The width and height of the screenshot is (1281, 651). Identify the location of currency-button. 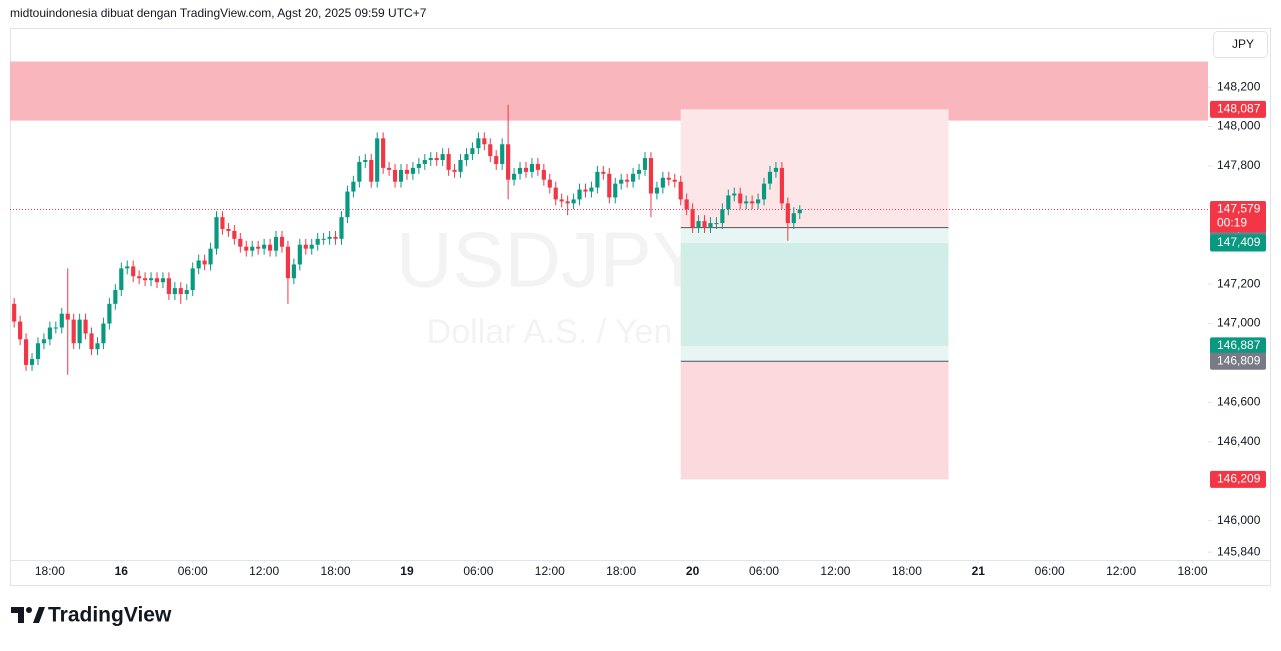
(1240, 44).